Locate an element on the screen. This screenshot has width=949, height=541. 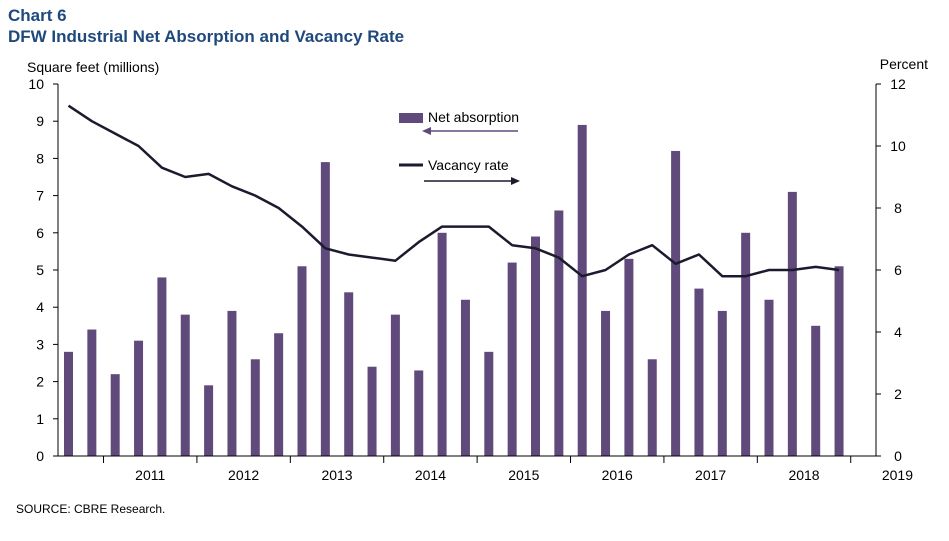
legend-net-absorption-label: Net absorption is located at coordinates (473, 117).